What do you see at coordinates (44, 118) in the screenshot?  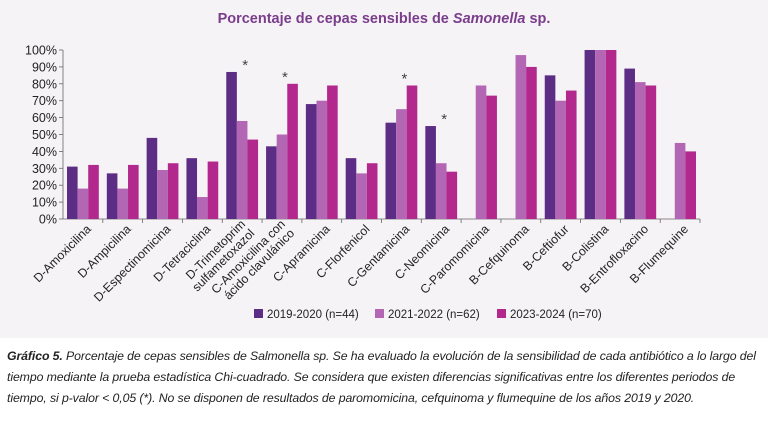 I see `y-tick-label: 60%` at bounding box center [44, 118].